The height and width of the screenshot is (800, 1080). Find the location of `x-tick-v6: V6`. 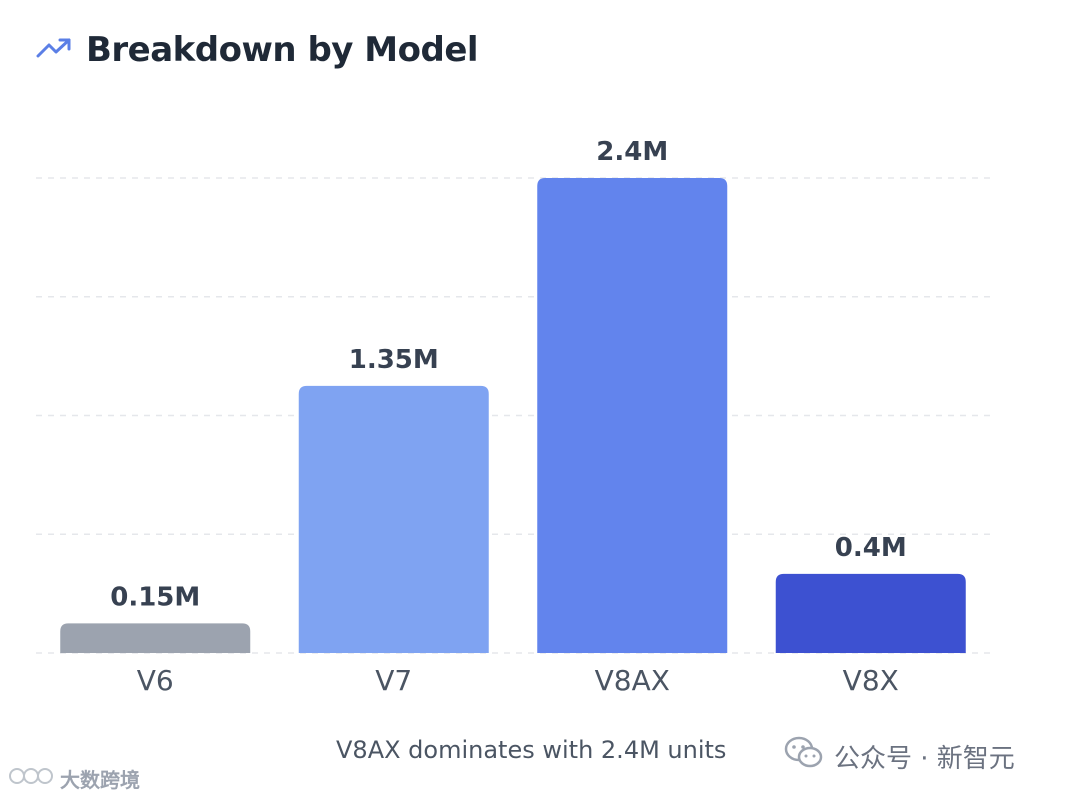

x-tick-v6: V6 is located at coordinates (155, 680).